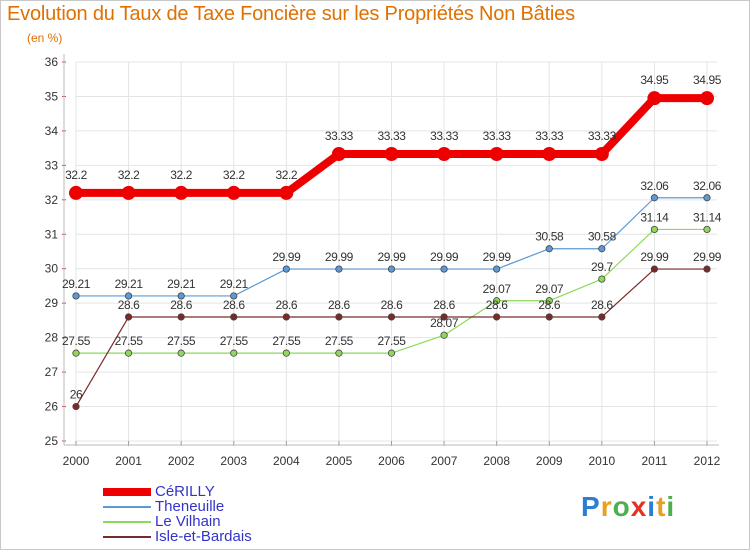 This screenshot has height=551, width=750. Describe the element at coordinates (286, 461) in the screenshot. I see `x-tick-label: 2004` at that location.